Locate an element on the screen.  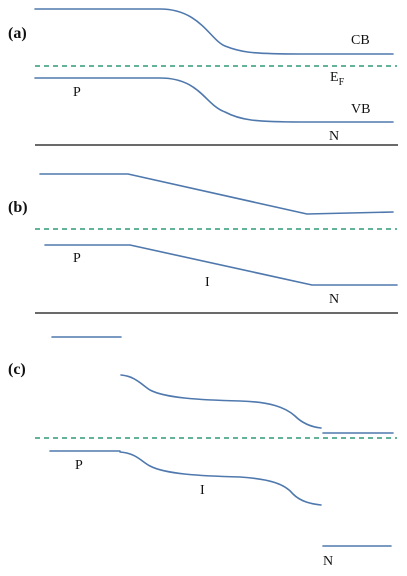
panel-b-i-label: I is located at coordinates (207, 282).